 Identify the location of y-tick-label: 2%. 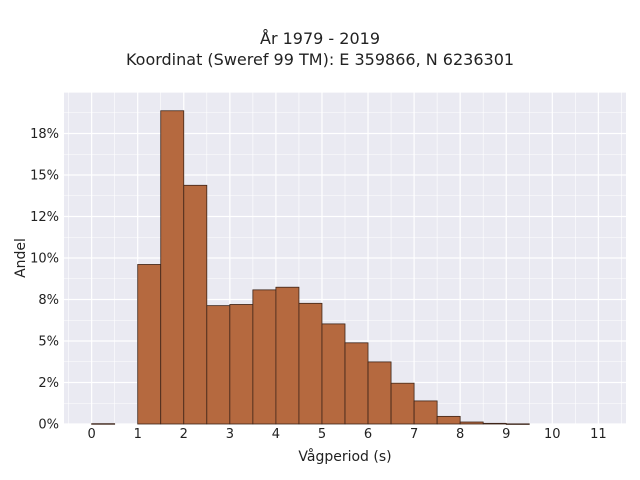
(48, 383).